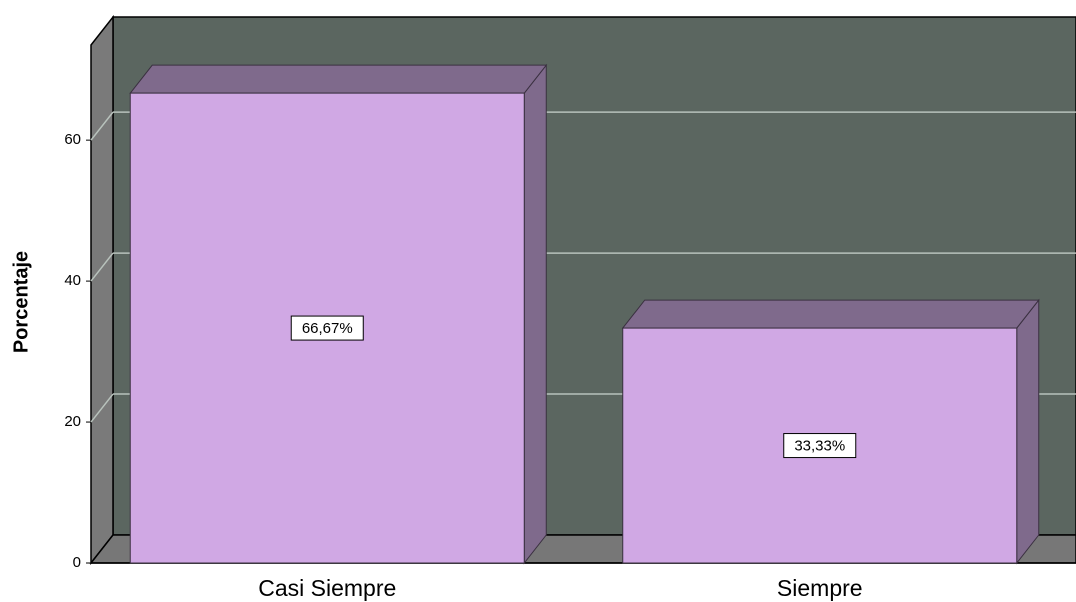 This screenshot has height=602, width=1076. I want to click on y-tick-label: 60, so click(72, 139).